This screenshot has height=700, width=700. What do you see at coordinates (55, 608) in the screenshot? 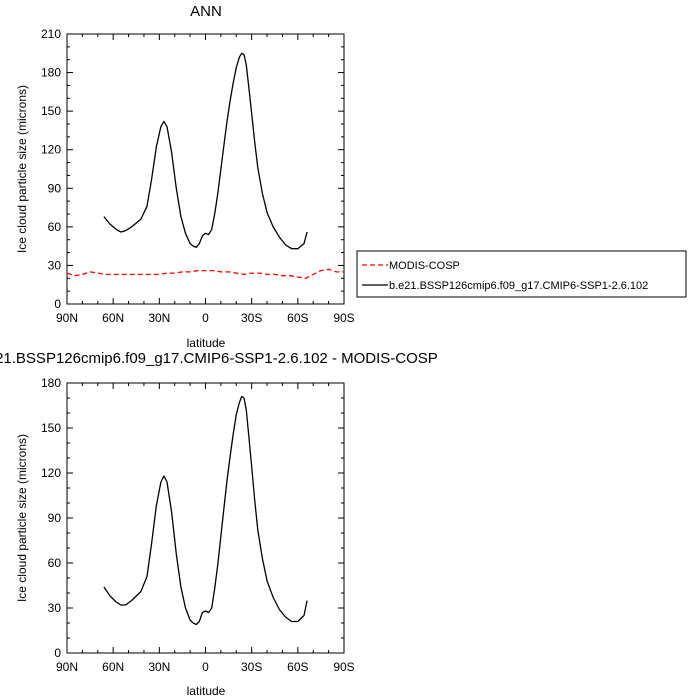
I see `bottom-y-tick-label: 30` at bounding box center [55, 608].